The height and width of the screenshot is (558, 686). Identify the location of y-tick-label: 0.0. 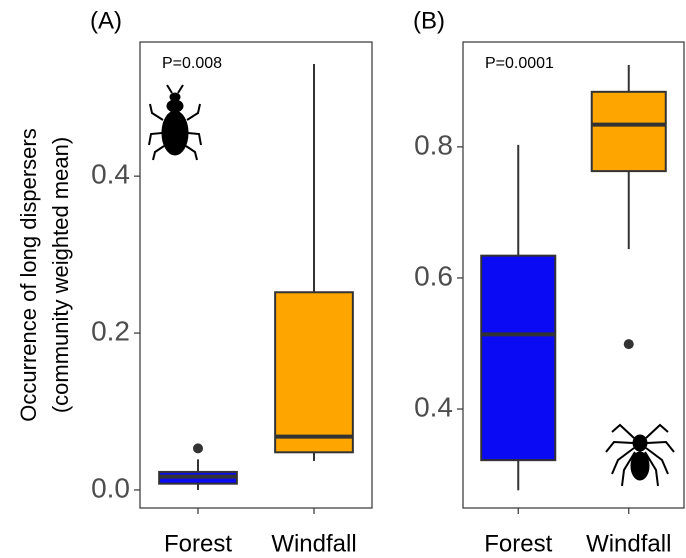
(110, 487).